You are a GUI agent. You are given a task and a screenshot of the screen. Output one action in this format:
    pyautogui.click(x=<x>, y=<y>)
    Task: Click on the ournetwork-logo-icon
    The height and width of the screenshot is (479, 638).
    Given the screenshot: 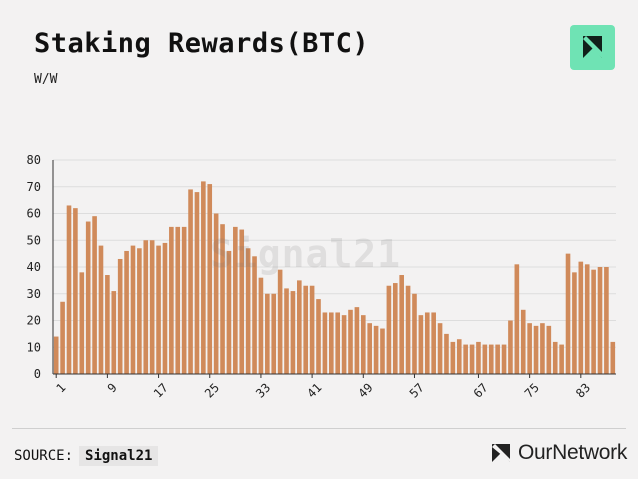 What is the action you would take?
    pyautogui.click(x=501, y=453)
    